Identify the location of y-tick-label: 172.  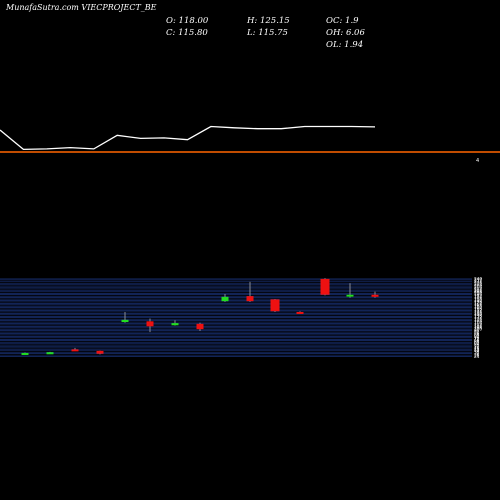
(478, 303).